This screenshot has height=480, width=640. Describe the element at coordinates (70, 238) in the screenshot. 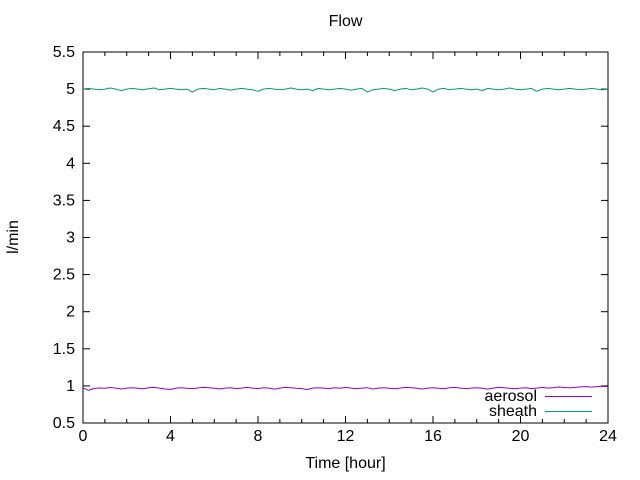

I see `y-tick-label: 3` at that location.